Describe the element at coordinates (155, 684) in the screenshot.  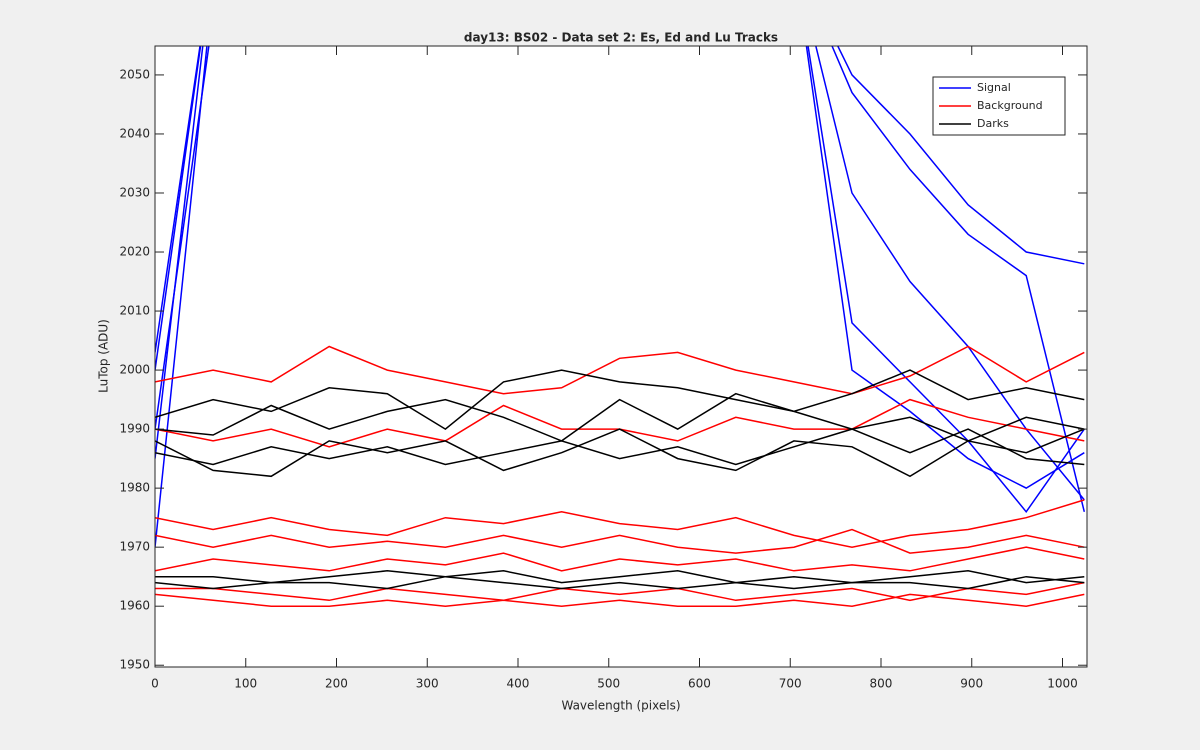
I see `x-tick-label: 0` at that location.